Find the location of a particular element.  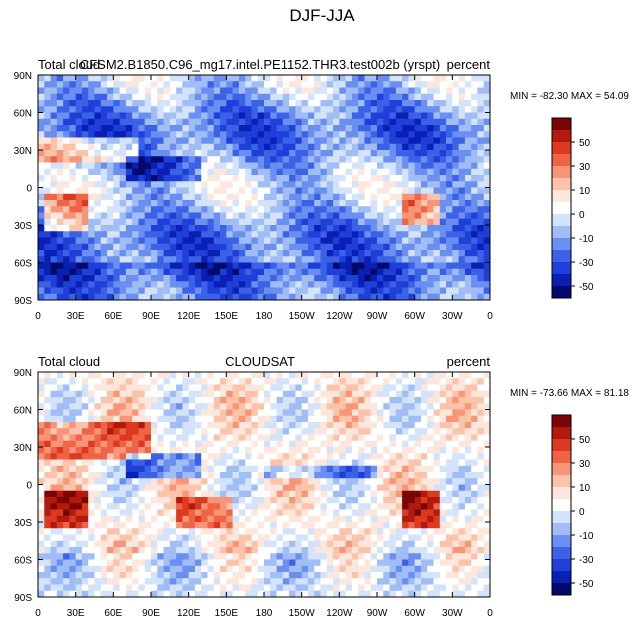

colorbar-label: -30 is located at coordinates (586, 263).